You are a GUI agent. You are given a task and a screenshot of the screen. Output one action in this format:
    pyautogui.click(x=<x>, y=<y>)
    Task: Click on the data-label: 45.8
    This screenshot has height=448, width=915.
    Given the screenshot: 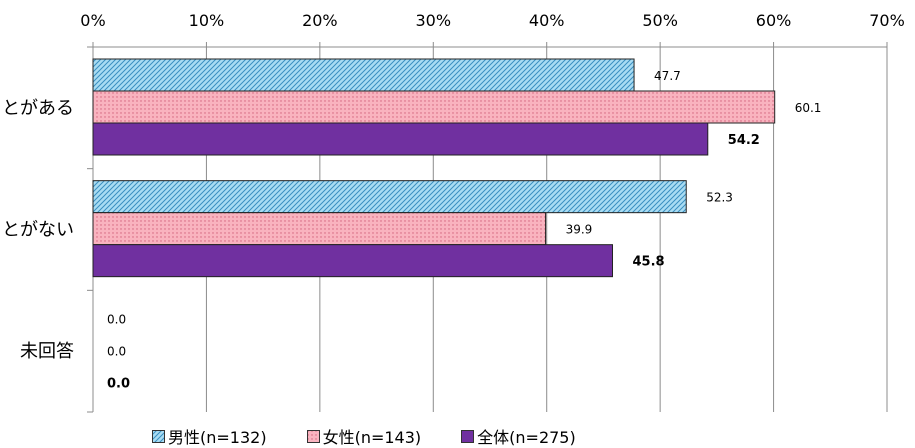 What is the action you would take?
    pyautogui.click(x=649, y=262)
    